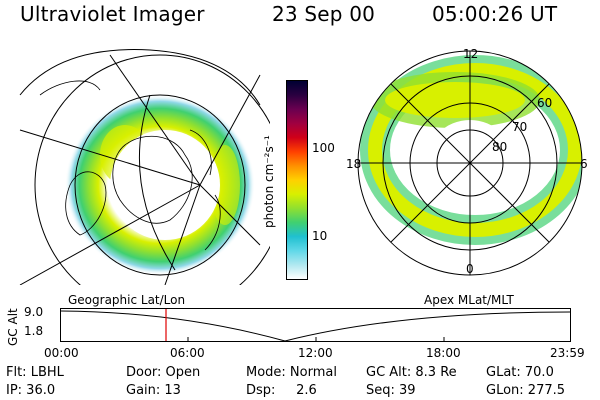 Image resolution: width=600 pixels, height=400 pixels. What do you see at coordinates (567, 353) in the screenshot?
I see `timeline-x-tick-2359: 23:59` at bounding box center [567, 353].